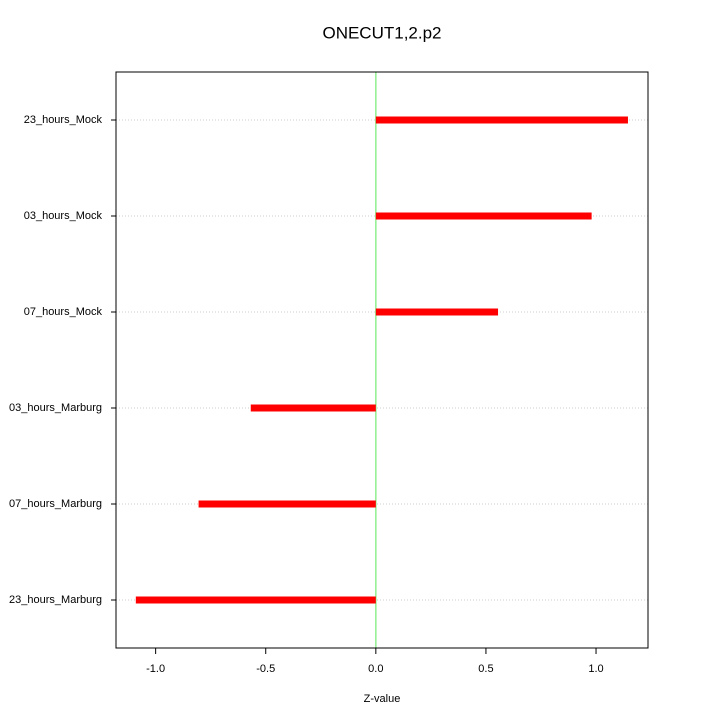  Describe the element at coordinates (375, 669) in the screenshot. I see `x-tick-label: 0.0` at that location.